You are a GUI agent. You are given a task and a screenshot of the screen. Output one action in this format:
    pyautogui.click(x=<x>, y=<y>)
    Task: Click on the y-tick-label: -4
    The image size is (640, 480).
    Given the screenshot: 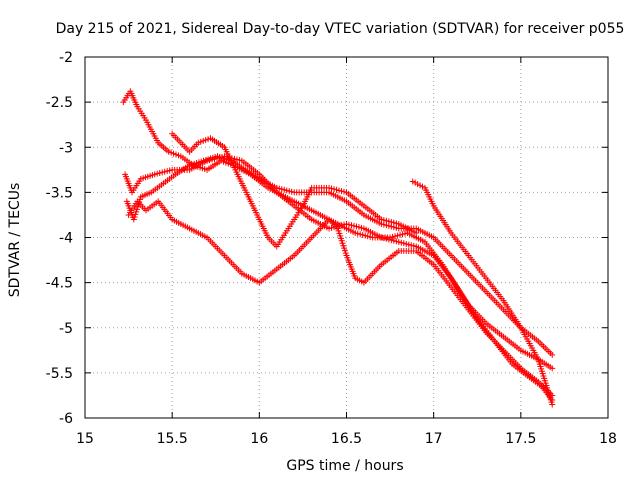 What is the action you would take?
    pyautogui.click(x=66, y=239)
    